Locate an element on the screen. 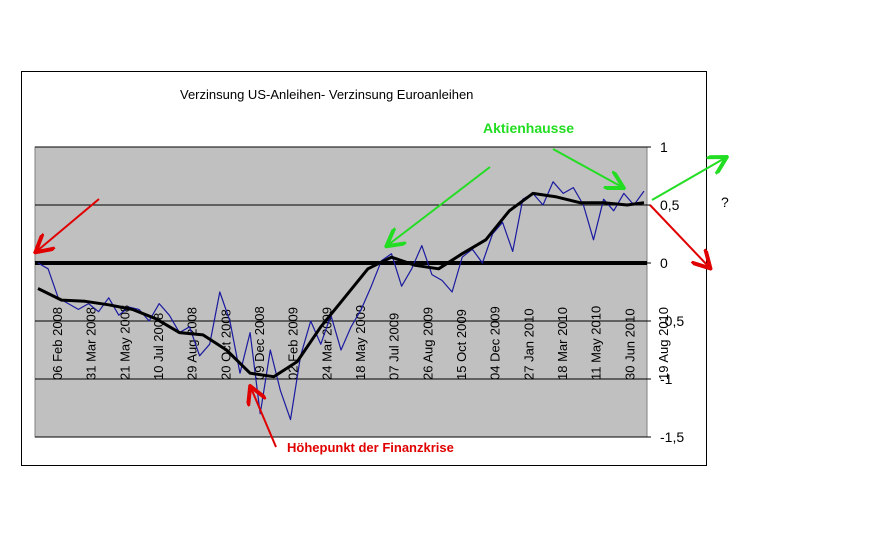 The width and height of the screenshot is (869, 536). red-arrow-to-crisis is located at coordinates (264, 418).